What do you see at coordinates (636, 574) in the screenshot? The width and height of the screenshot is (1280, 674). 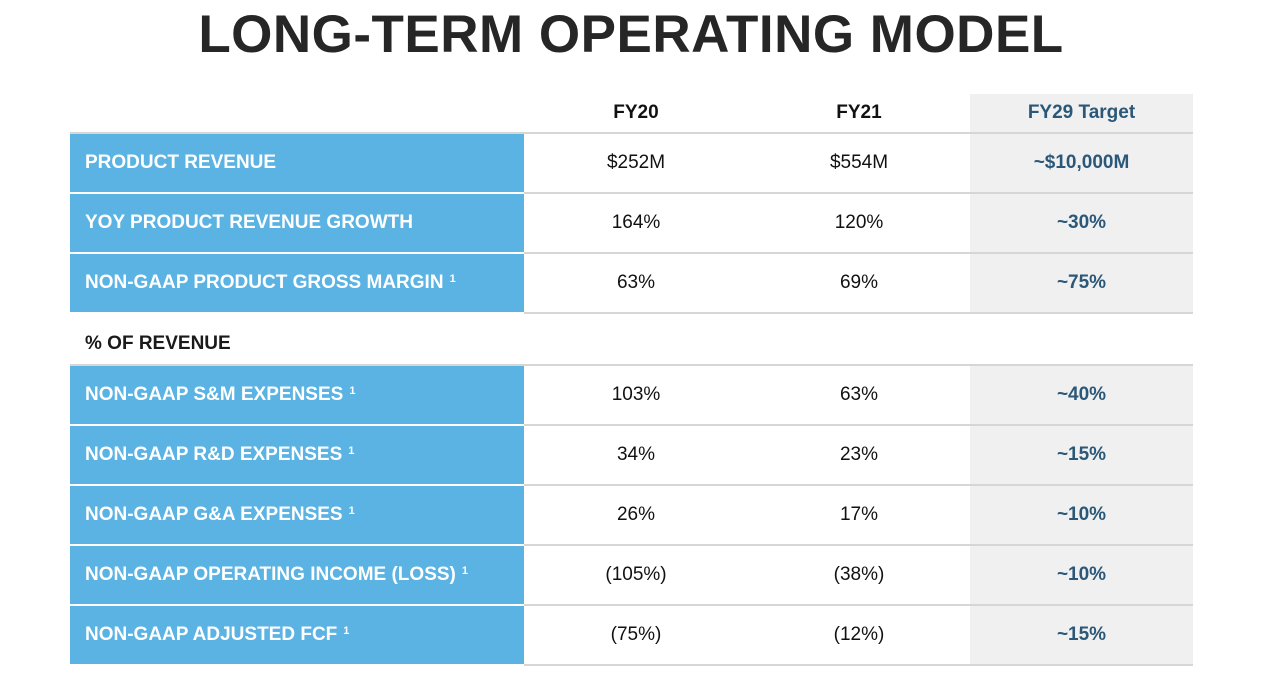 I see `cell-fy20: (105%)` at bounding box center [636, 574].